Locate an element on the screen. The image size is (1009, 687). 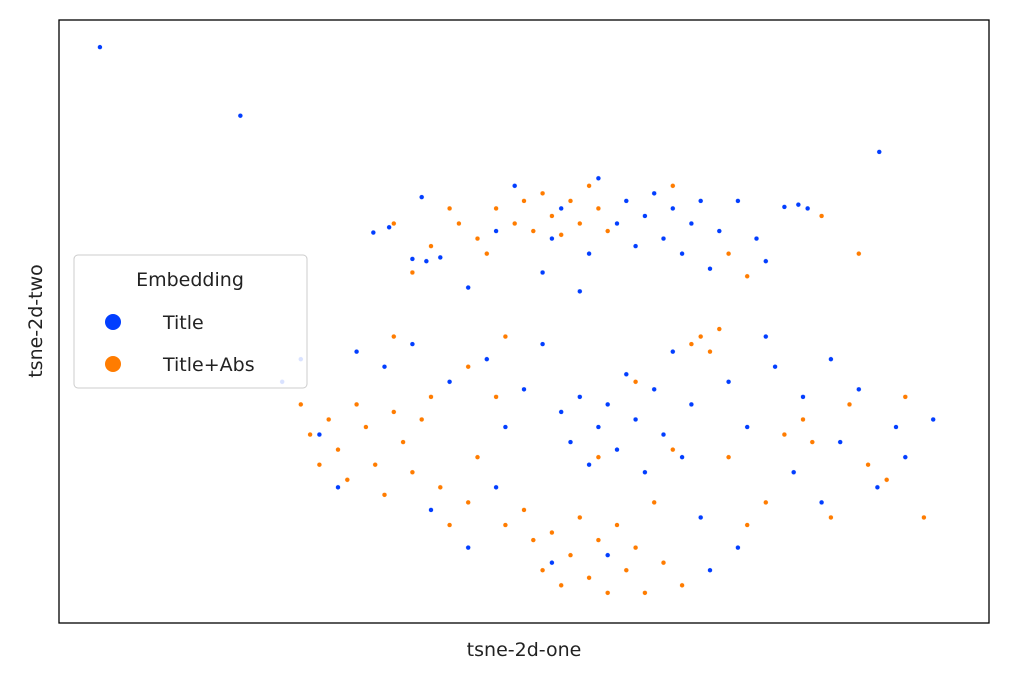
legend: Embedding Title Title+Abs is located at coordinates (190, 321).